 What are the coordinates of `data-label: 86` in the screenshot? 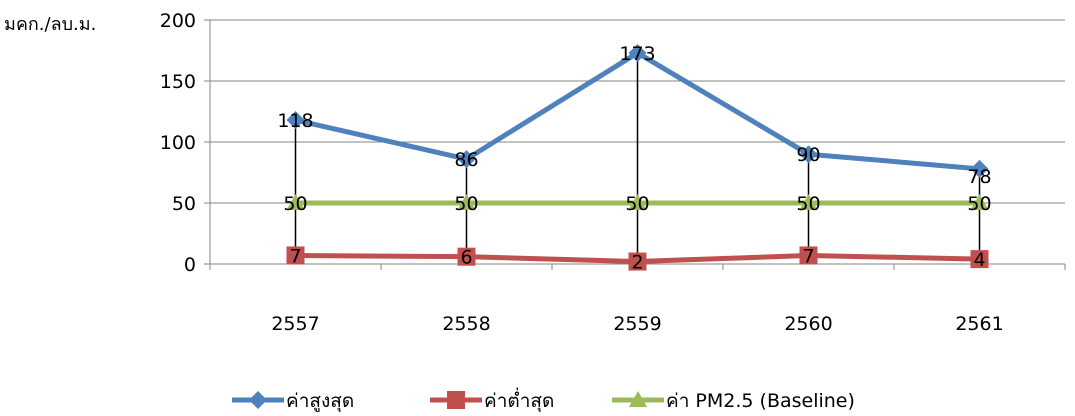 It's located at (466, 160).